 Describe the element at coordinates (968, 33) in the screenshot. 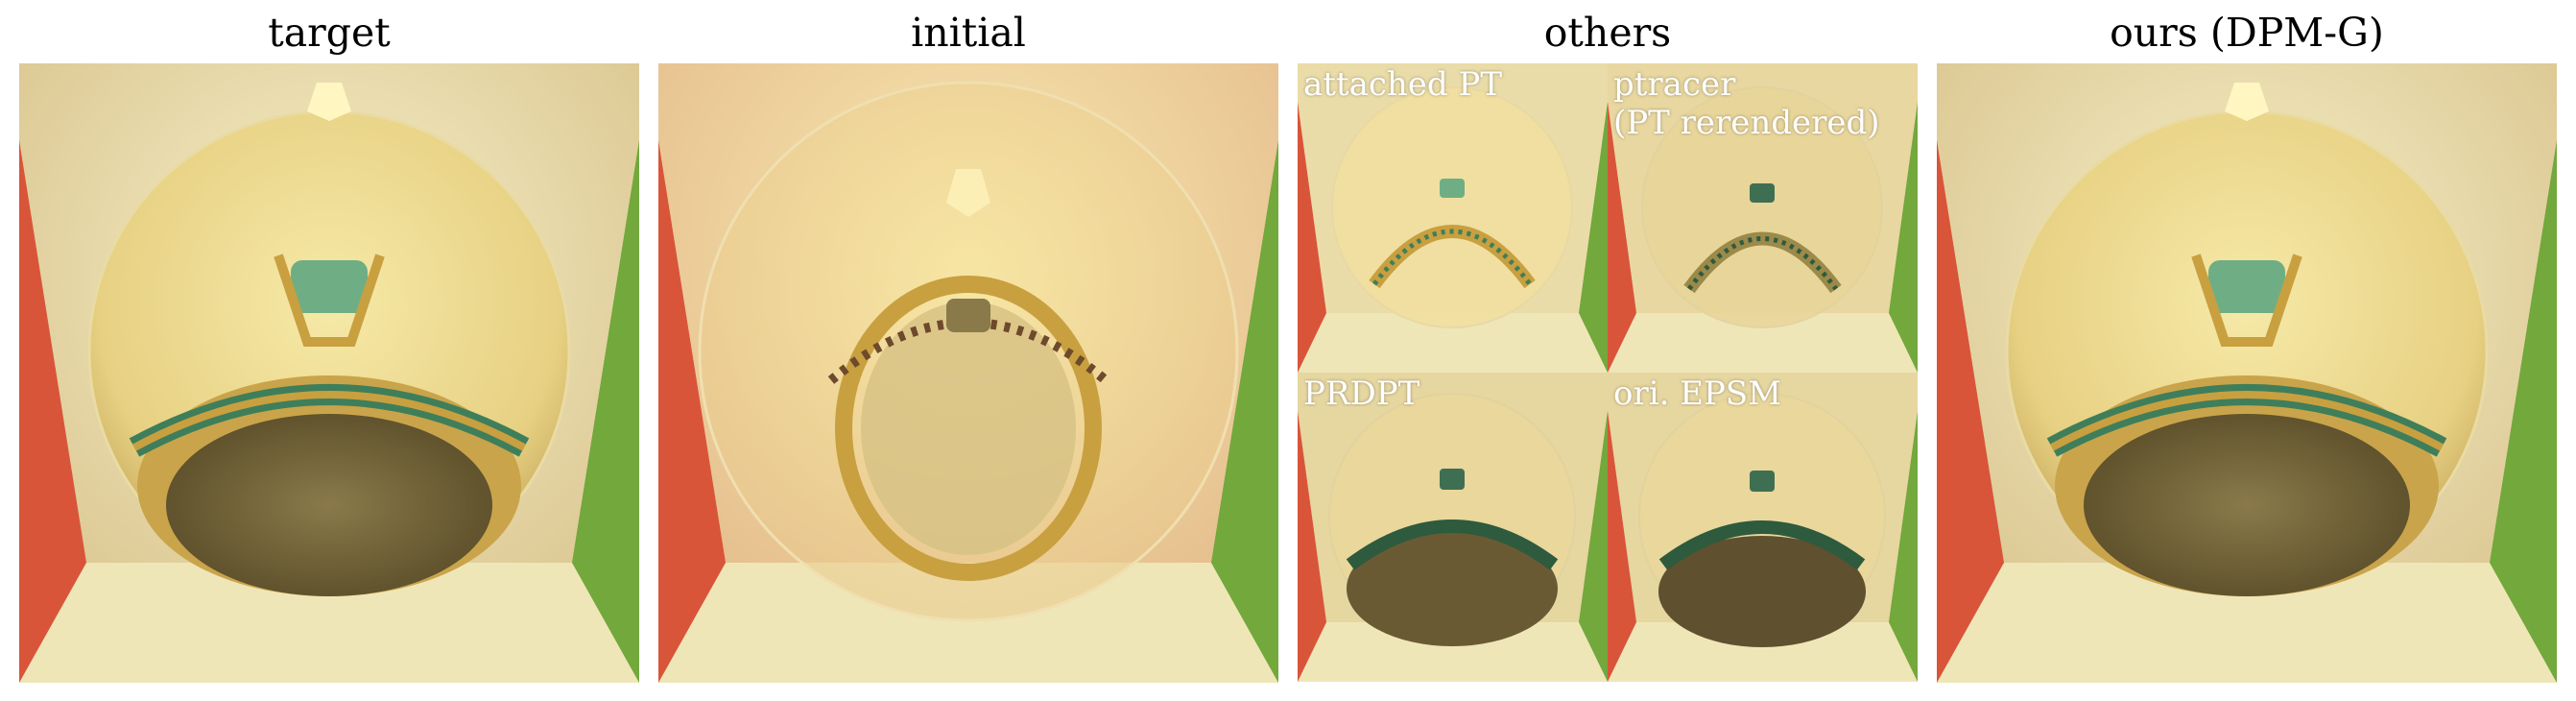

I see `title-initial: initial` at that location.